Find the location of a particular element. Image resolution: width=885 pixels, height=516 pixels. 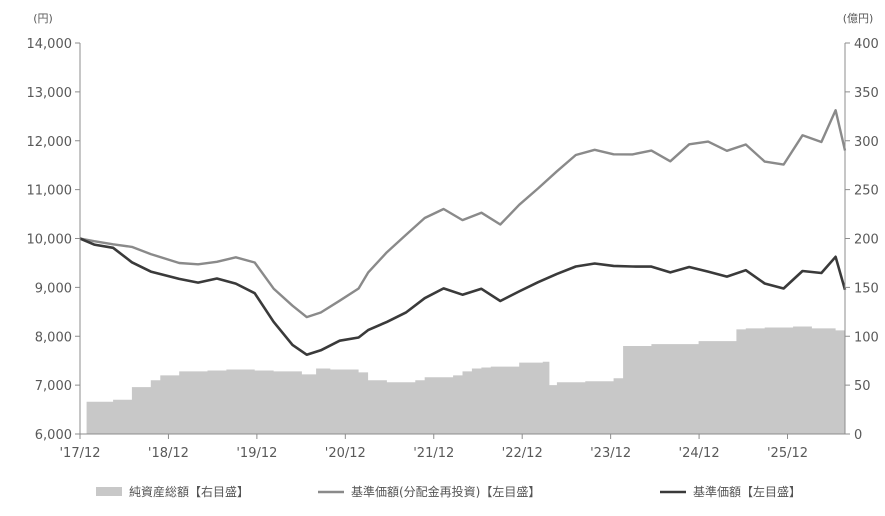

right-tick-label: 200 is located at coordinates (866, 240).